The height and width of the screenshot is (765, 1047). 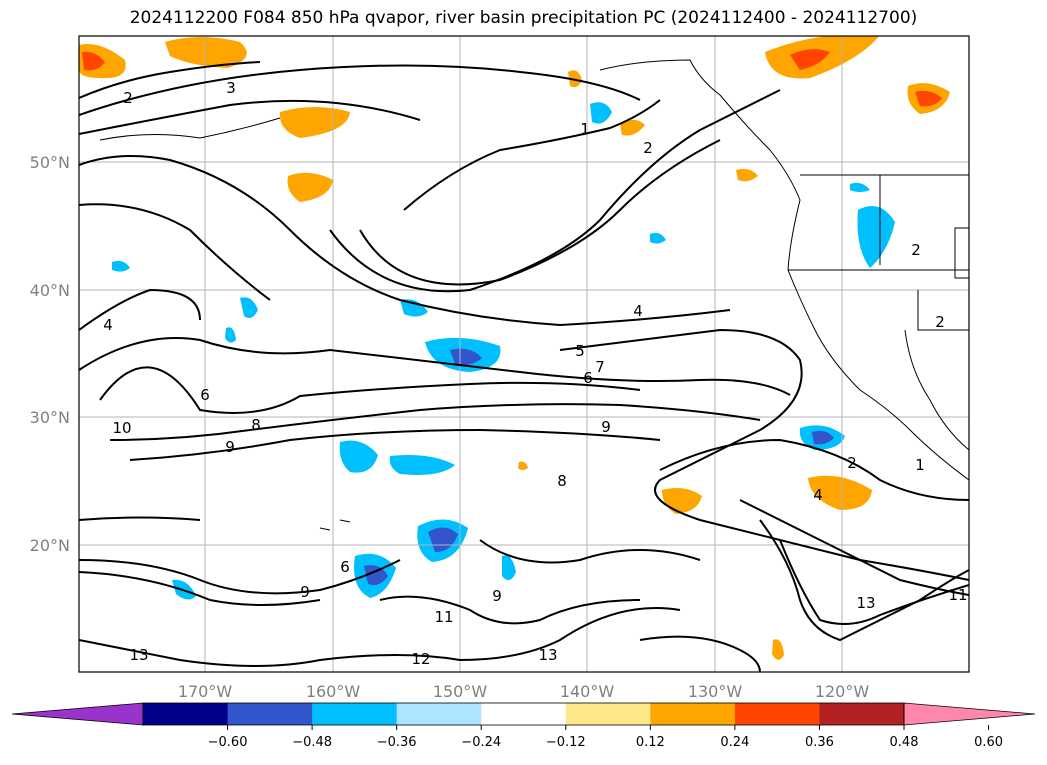 What do you see at coordinates (397, 742) in the screenshot?
I see `colorbar-tick-label: −0.36` at bounding box center [397, 742].